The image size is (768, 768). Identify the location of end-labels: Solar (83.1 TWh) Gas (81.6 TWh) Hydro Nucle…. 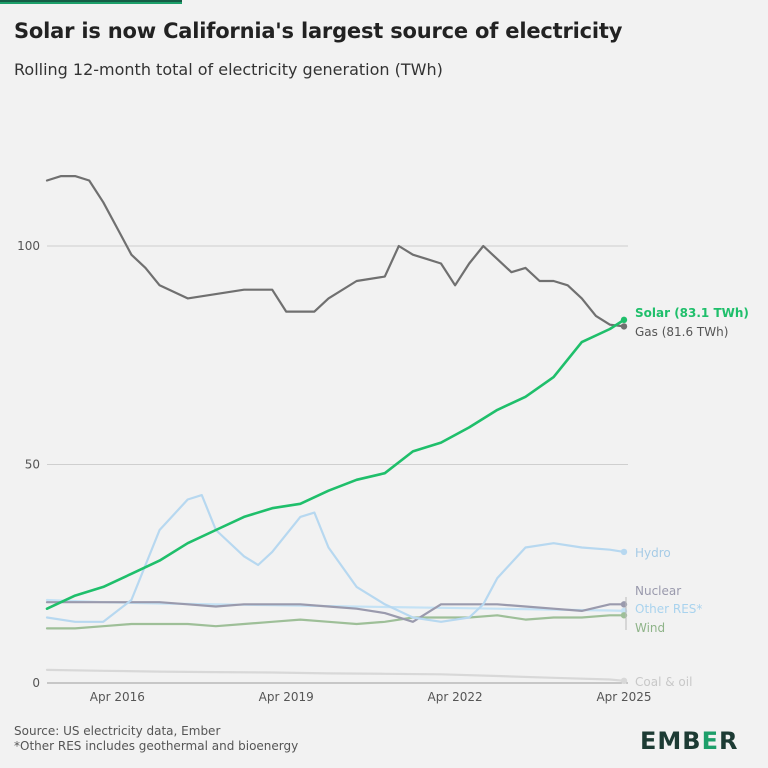
(687, 497).